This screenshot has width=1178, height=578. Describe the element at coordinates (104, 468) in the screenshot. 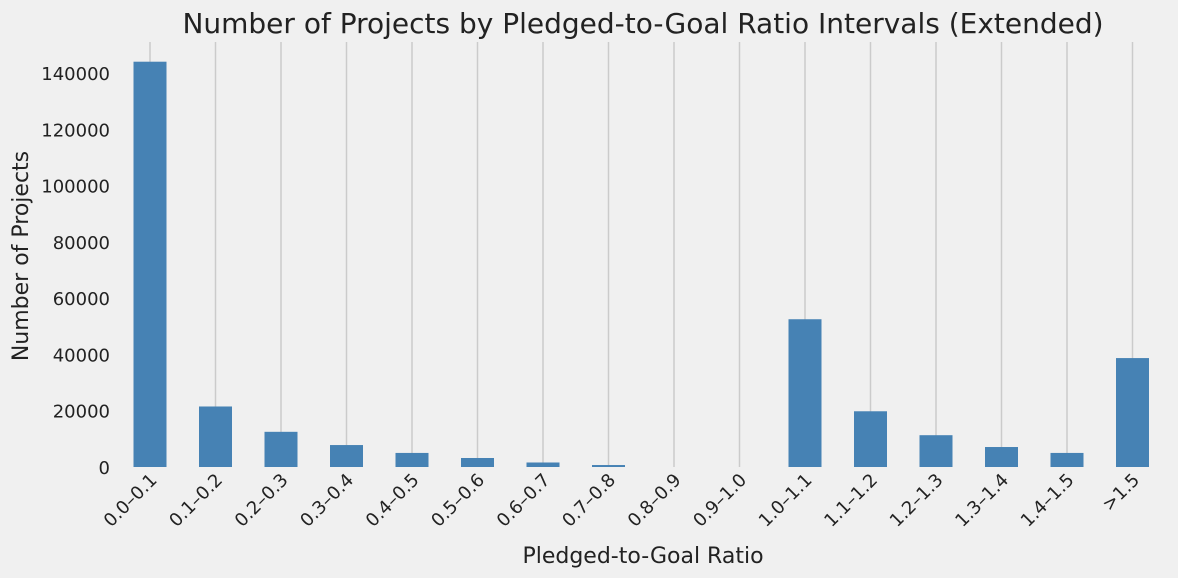

I see `y-tick-label: 0` at that location.